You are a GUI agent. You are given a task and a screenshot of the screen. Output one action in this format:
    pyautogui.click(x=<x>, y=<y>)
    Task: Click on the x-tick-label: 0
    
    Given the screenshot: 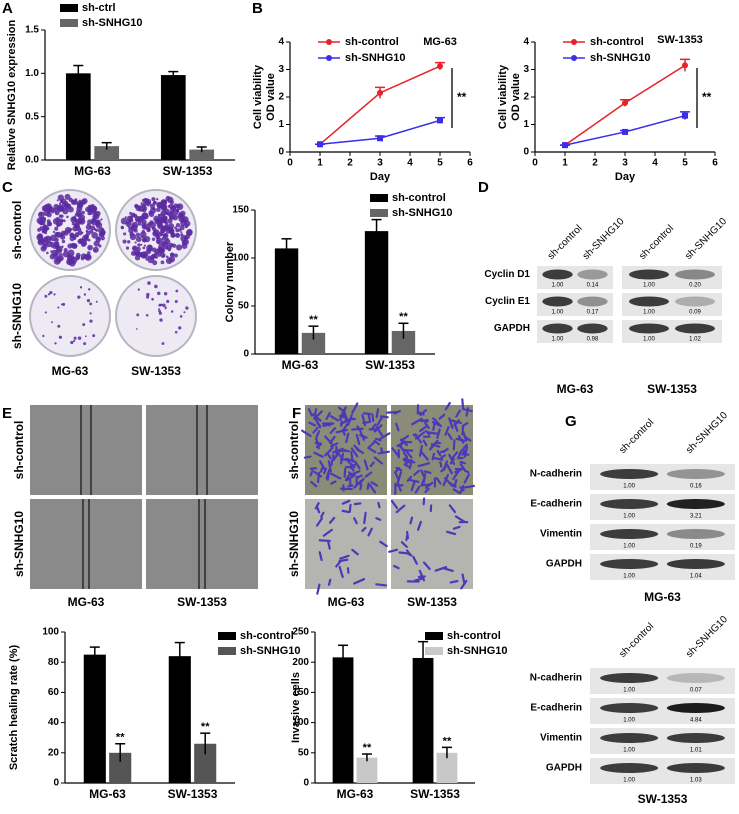 What is the action you would take?
    pyautogui.click(x=290, y=163)
    